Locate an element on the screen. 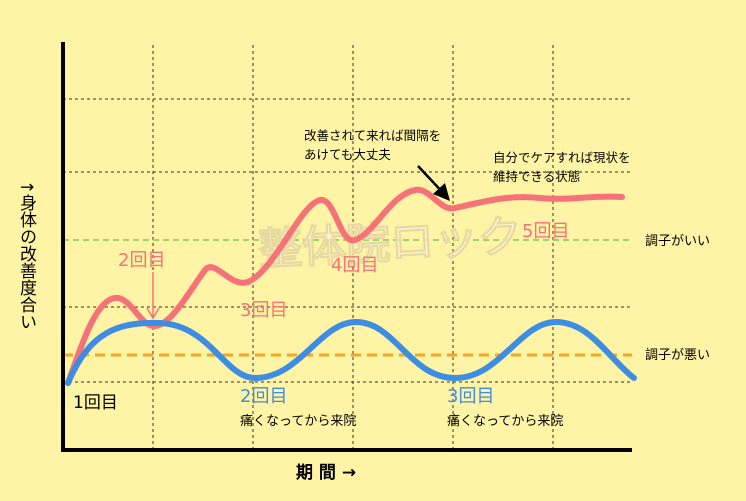 The image size is (746, 501). blue-visit-note-2: 痛くなってから来院 is located at coordinates (298, 421).